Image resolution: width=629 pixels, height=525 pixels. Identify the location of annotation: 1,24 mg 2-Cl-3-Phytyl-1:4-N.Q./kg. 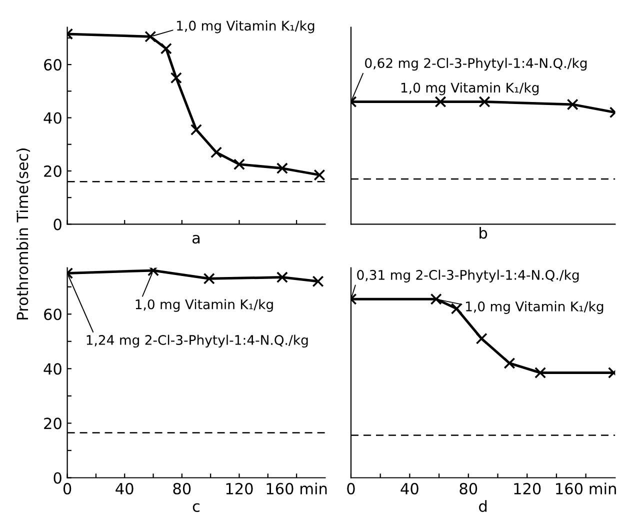
(197, 341).